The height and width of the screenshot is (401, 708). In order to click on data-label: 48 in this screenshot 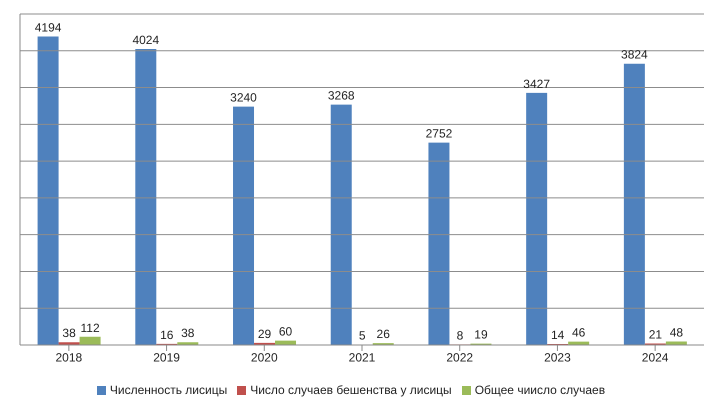, I will do `click(677, 332)`.